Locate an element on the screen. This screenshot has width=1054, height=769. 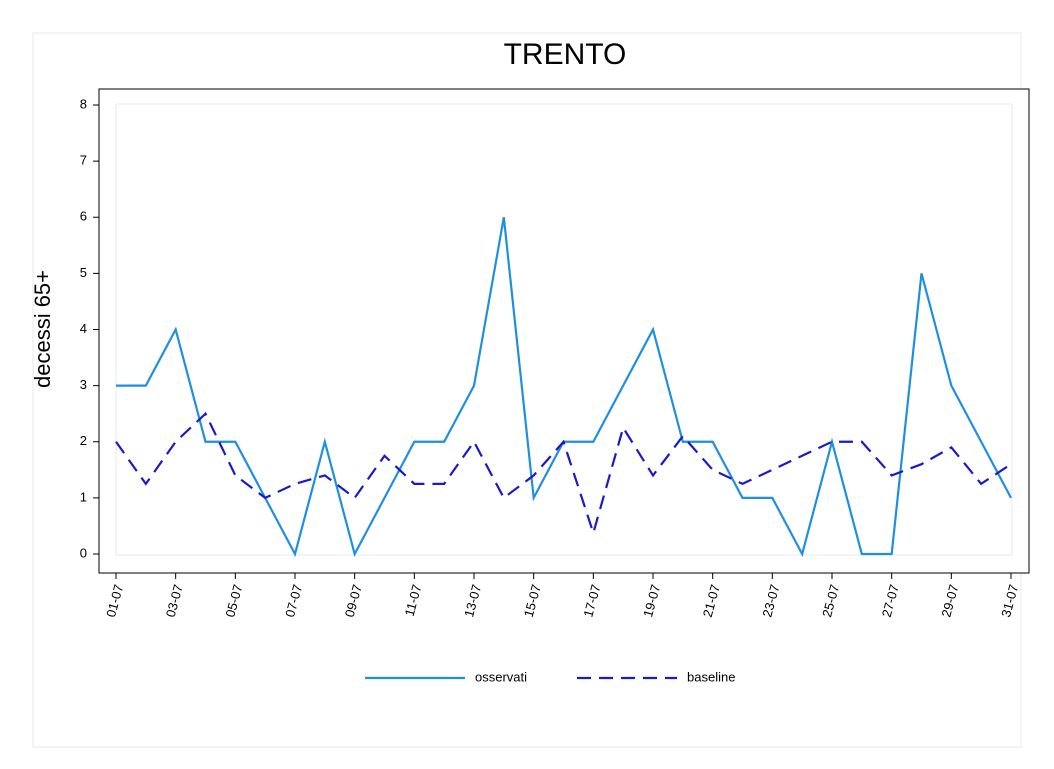
y-tick-label: 3 is located at coordinates (83, 384).